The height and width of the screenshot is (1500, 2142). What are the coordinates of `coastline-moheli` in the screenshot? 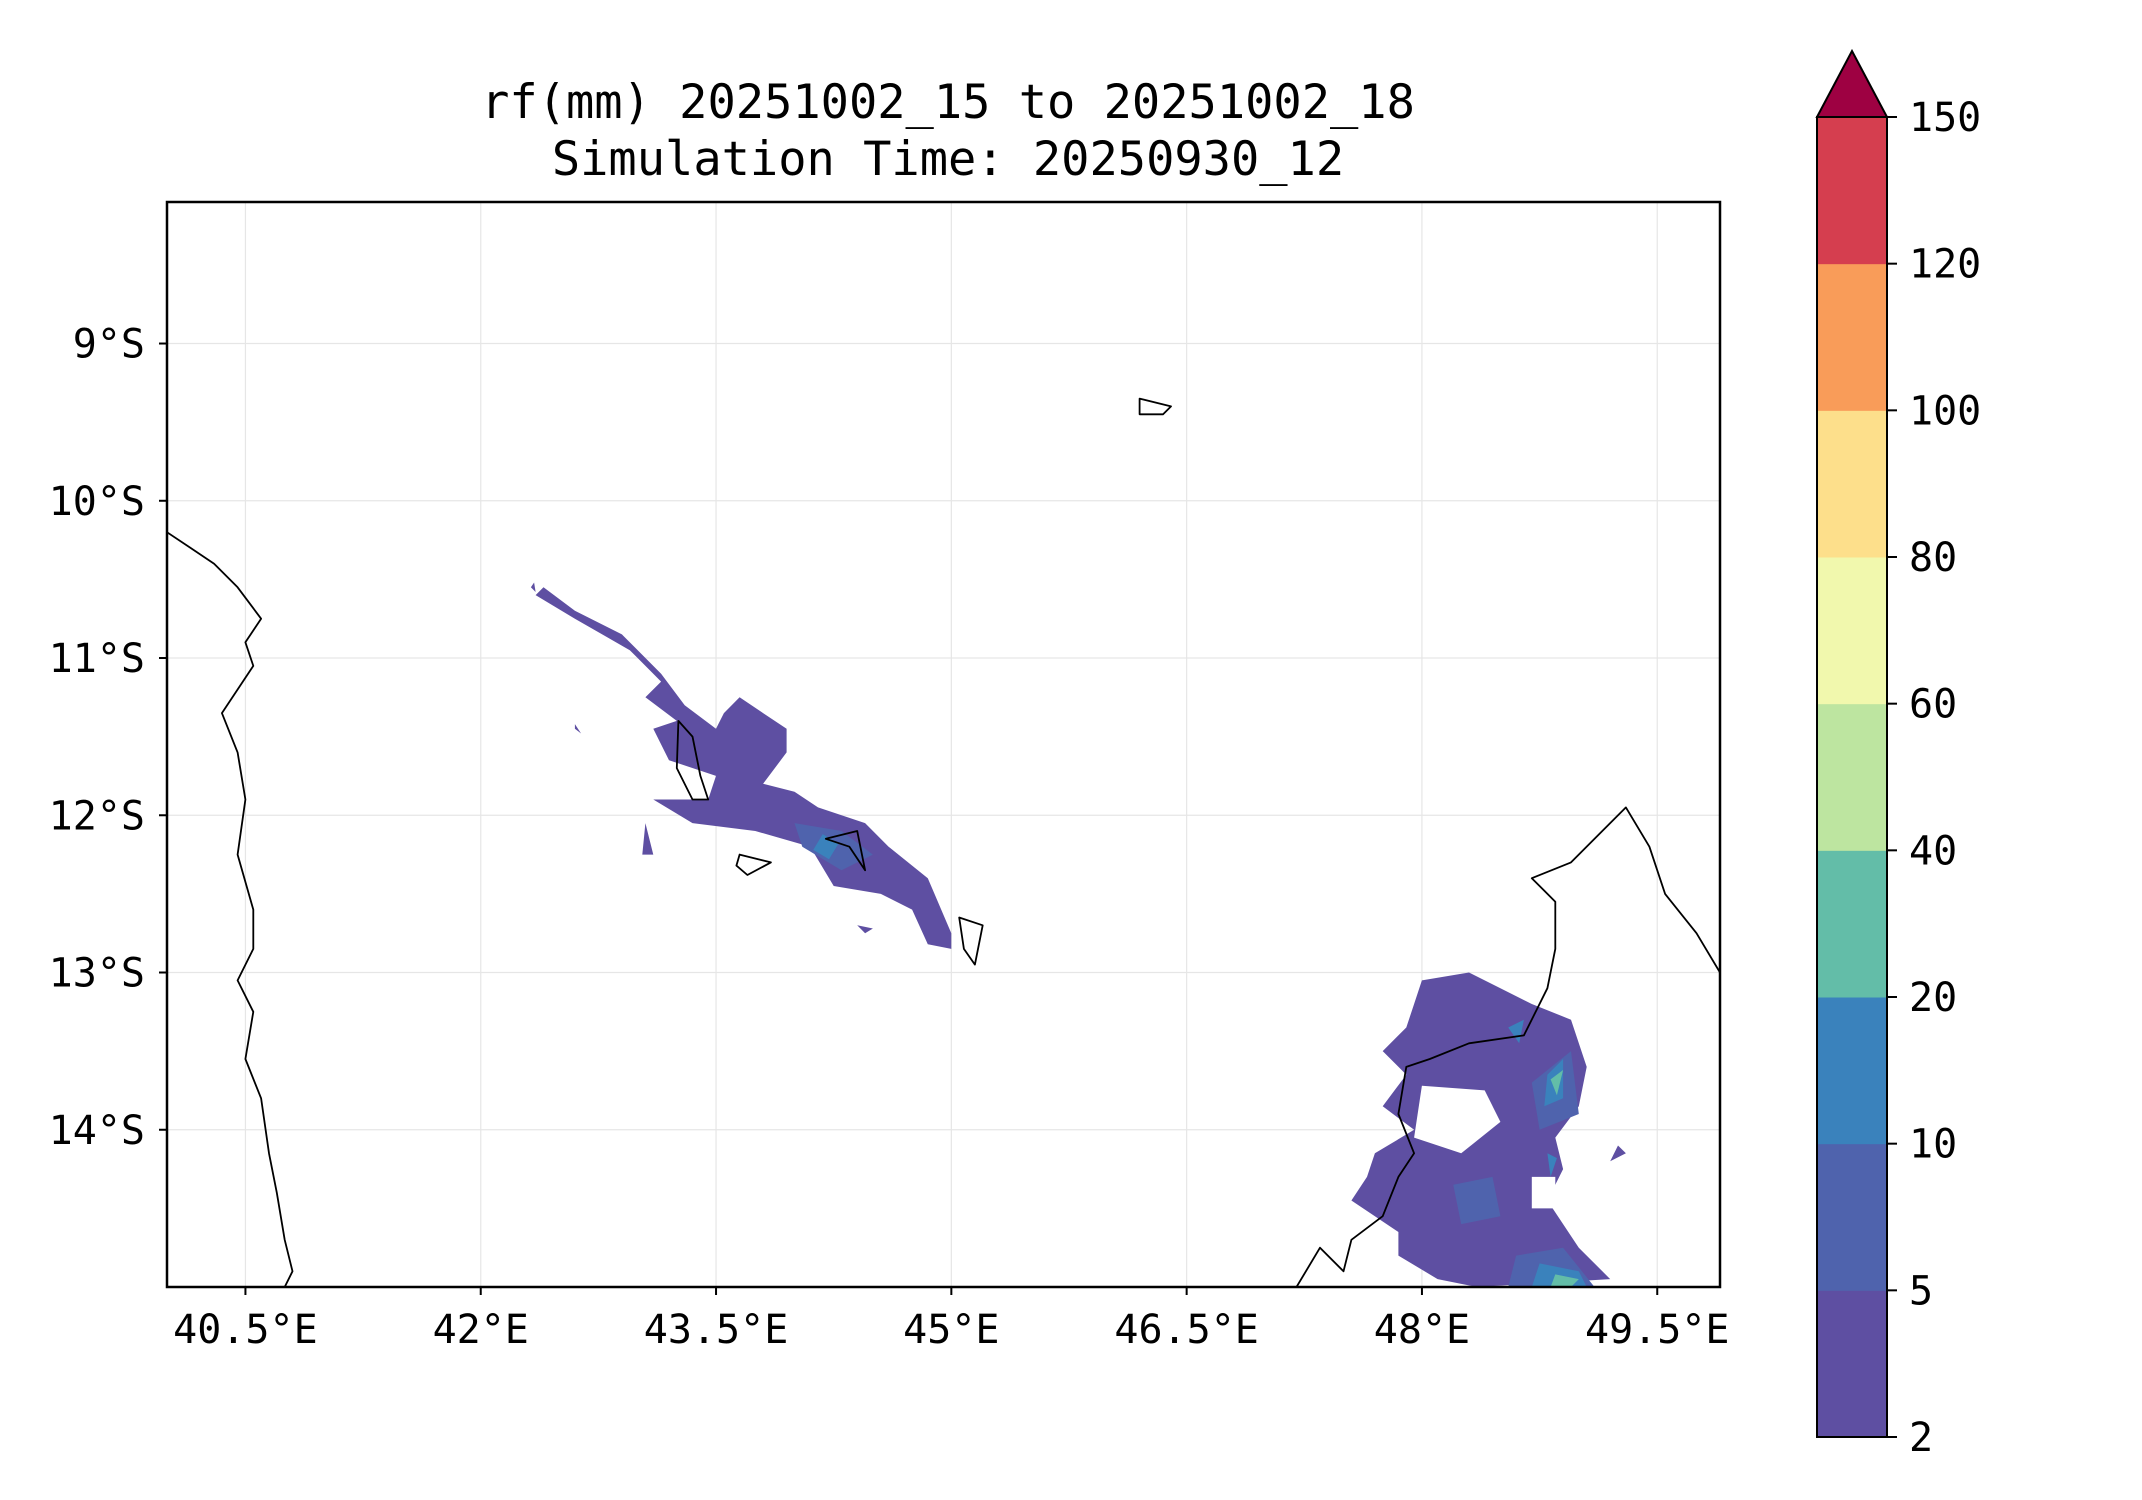 It's located at (753, 864).